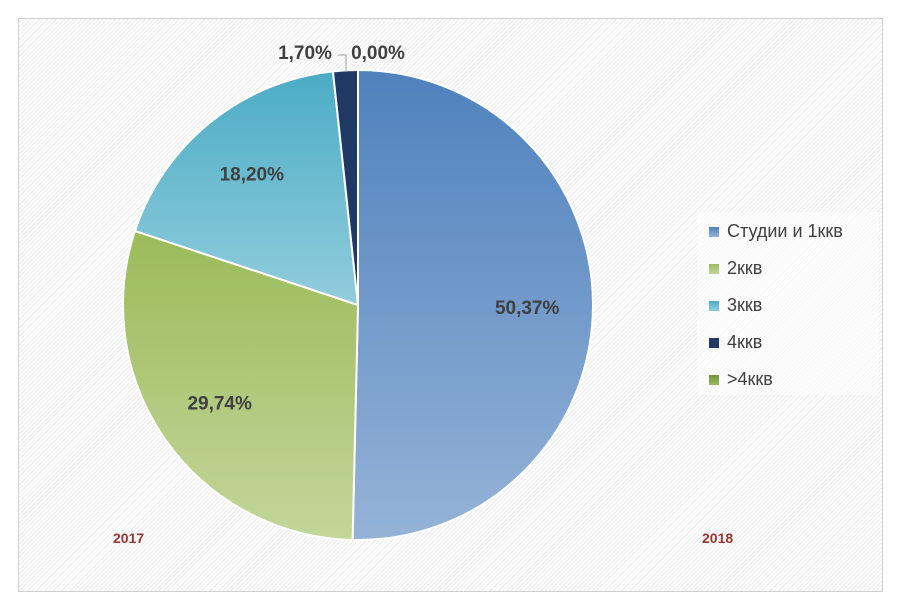  Describe the element at coordinates (527, 308) in the screenshot. I see `data-label: 50,37%` at that location.